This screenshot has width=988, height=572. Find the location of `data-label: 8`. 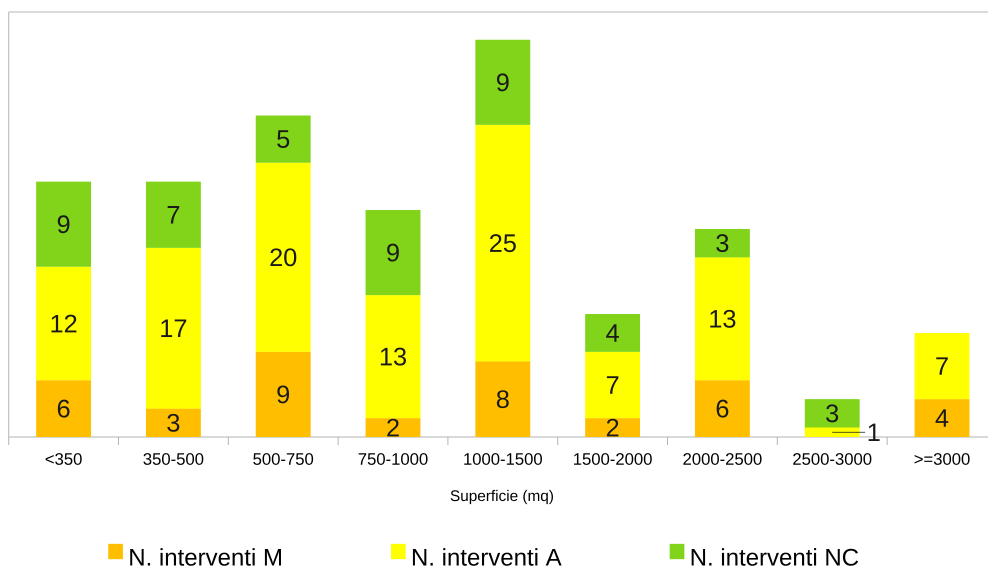

data-label: 8 is located at coordinates (502, 399).